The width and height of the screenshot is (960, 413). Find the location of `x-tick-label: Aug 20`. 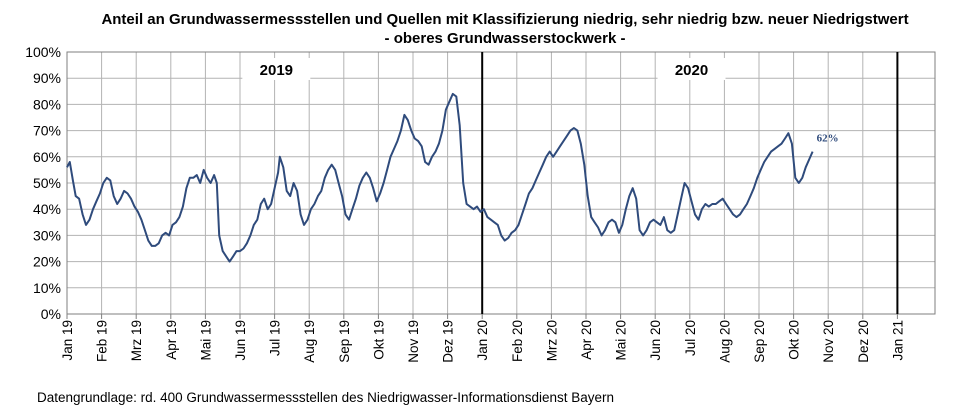

x-tick-label: Aug 20 is located at coordinates (724, 341).